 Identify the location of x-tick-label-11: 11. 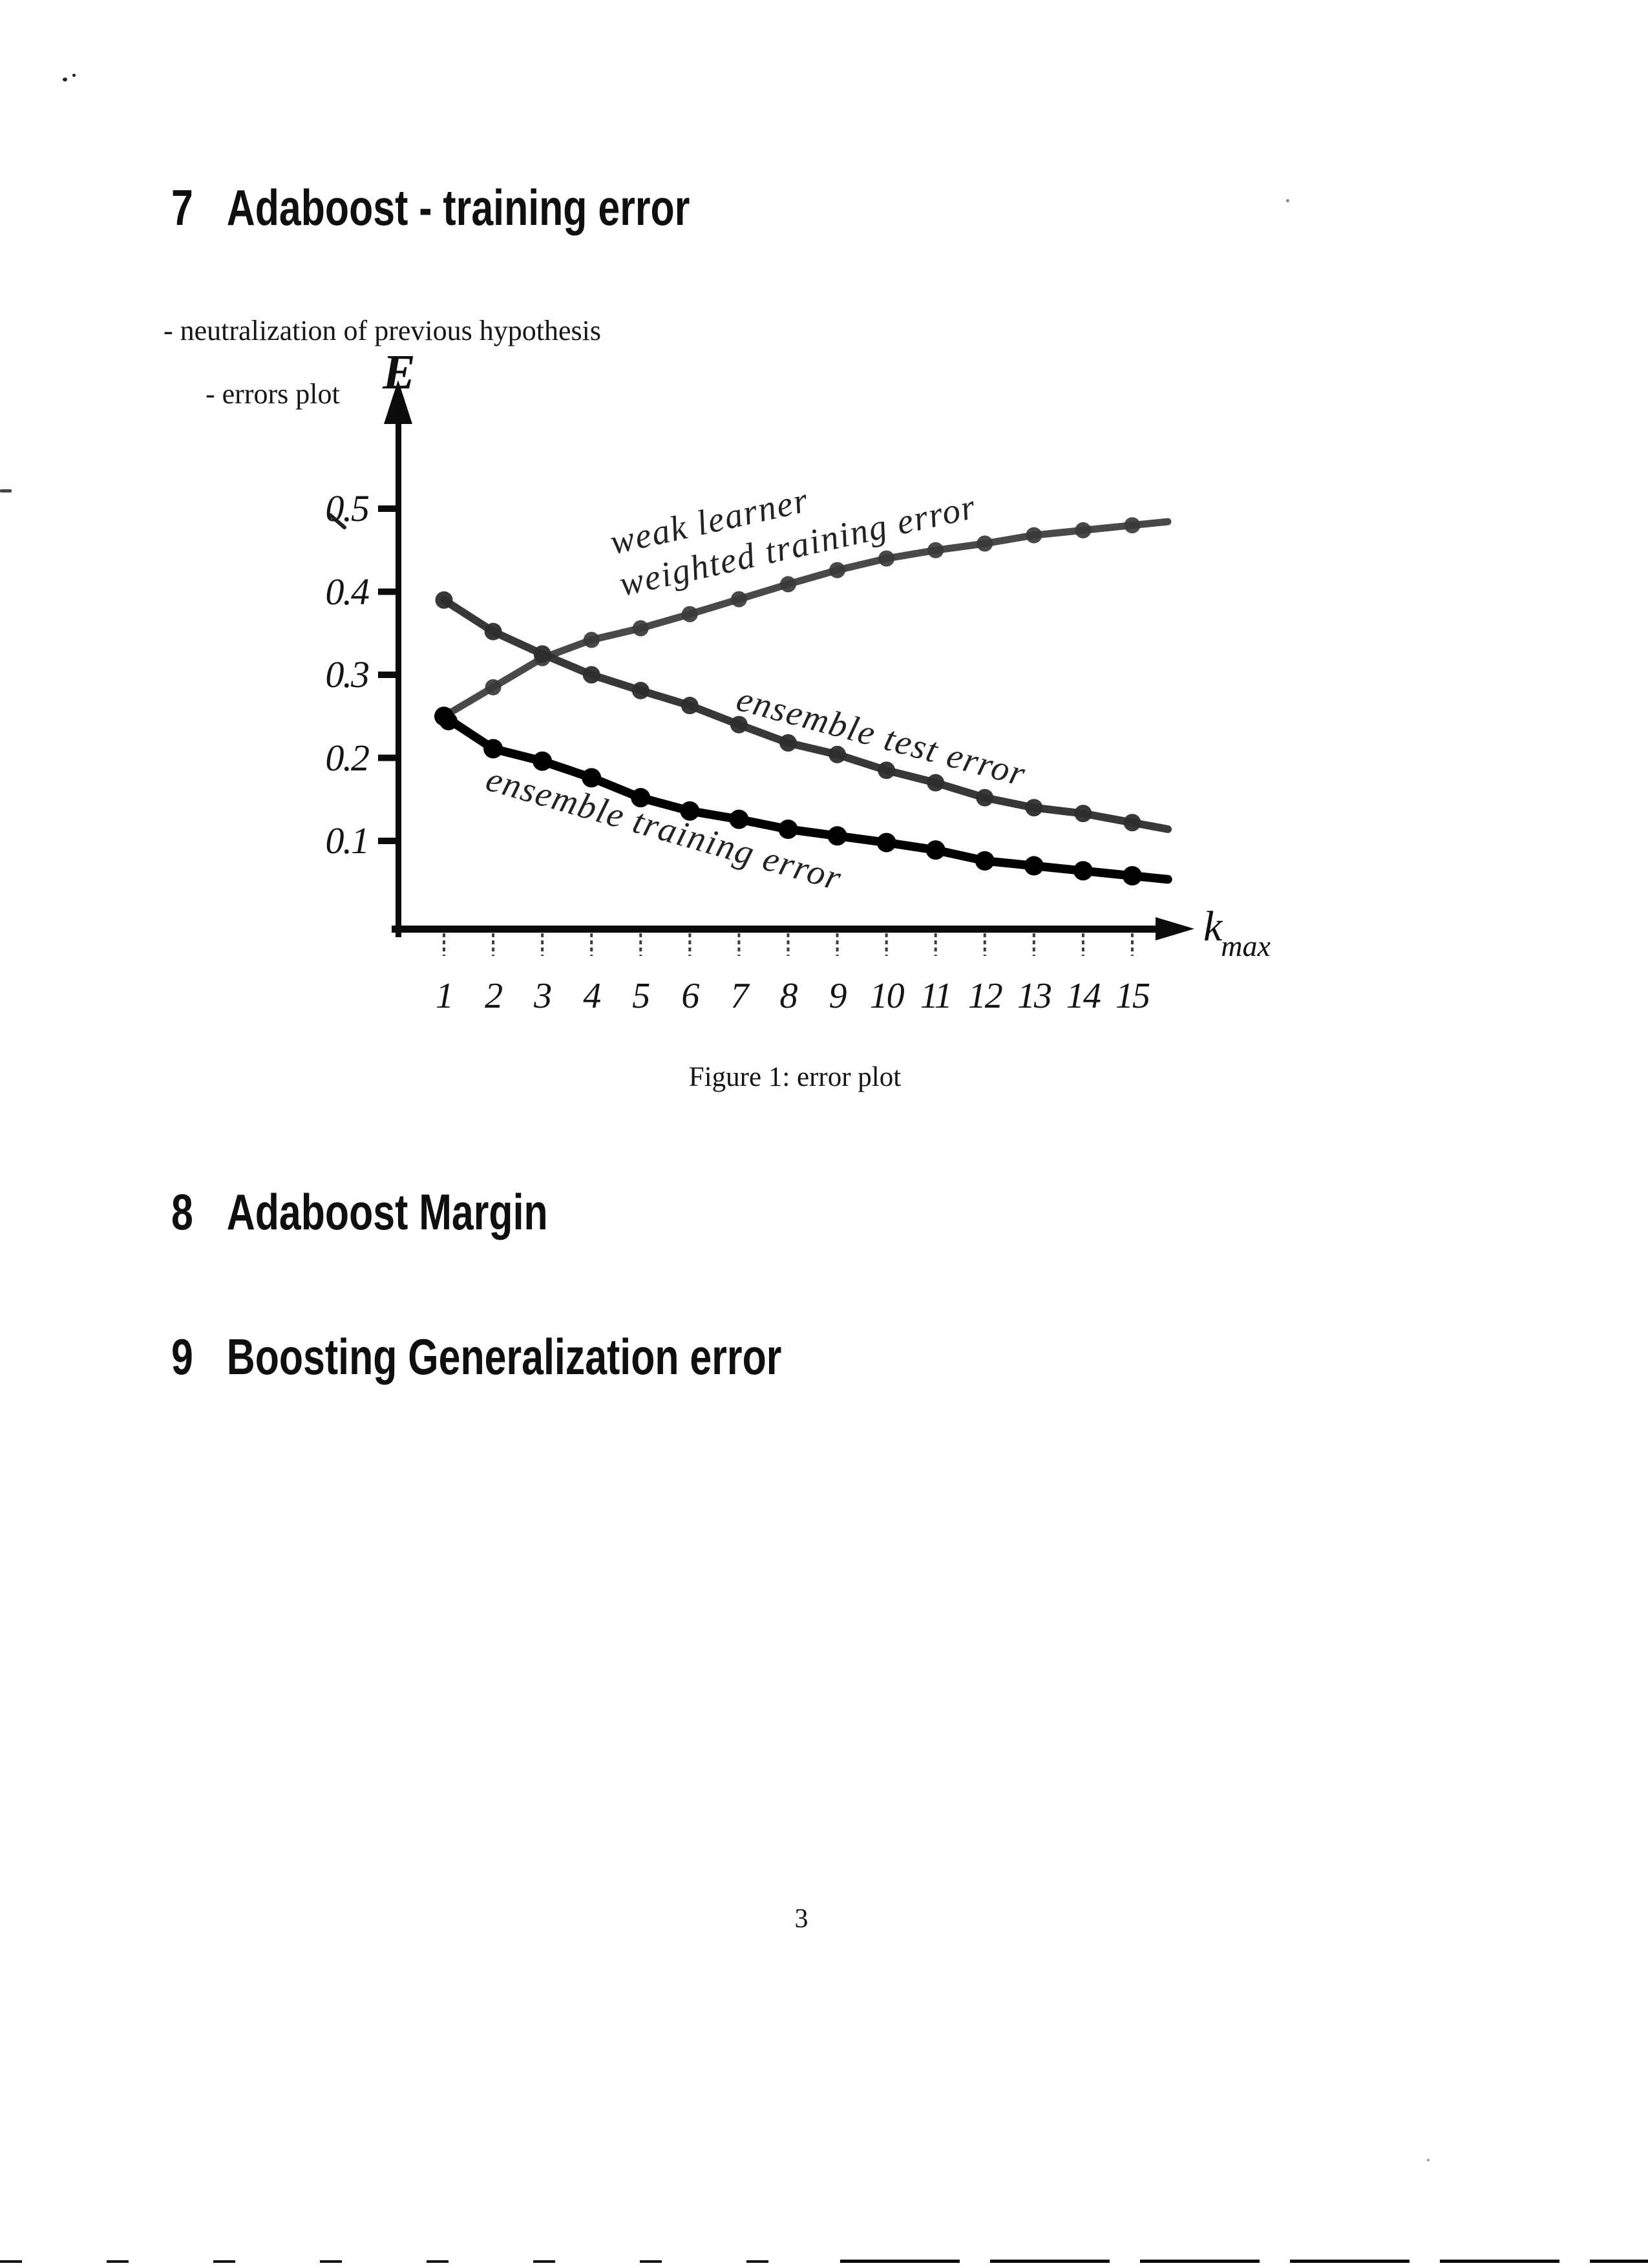
(936, 996).